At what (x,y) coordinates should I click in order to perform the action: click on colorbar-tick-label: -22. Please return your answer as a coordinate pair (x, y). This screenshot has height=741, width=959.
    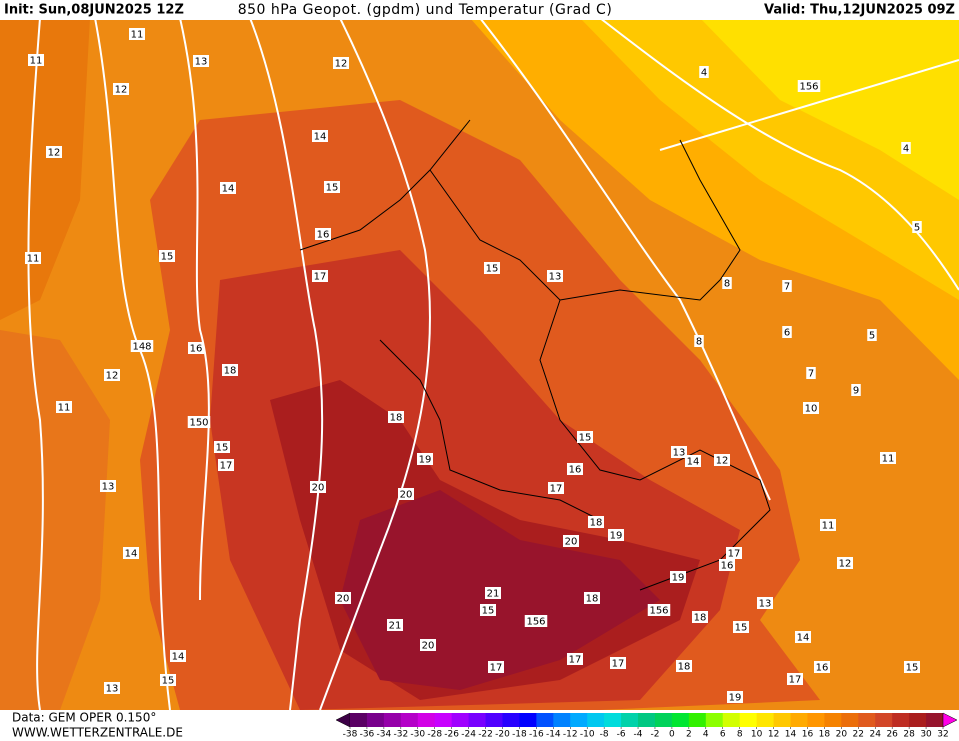
    Looking at the image, I should click on (485, 735).